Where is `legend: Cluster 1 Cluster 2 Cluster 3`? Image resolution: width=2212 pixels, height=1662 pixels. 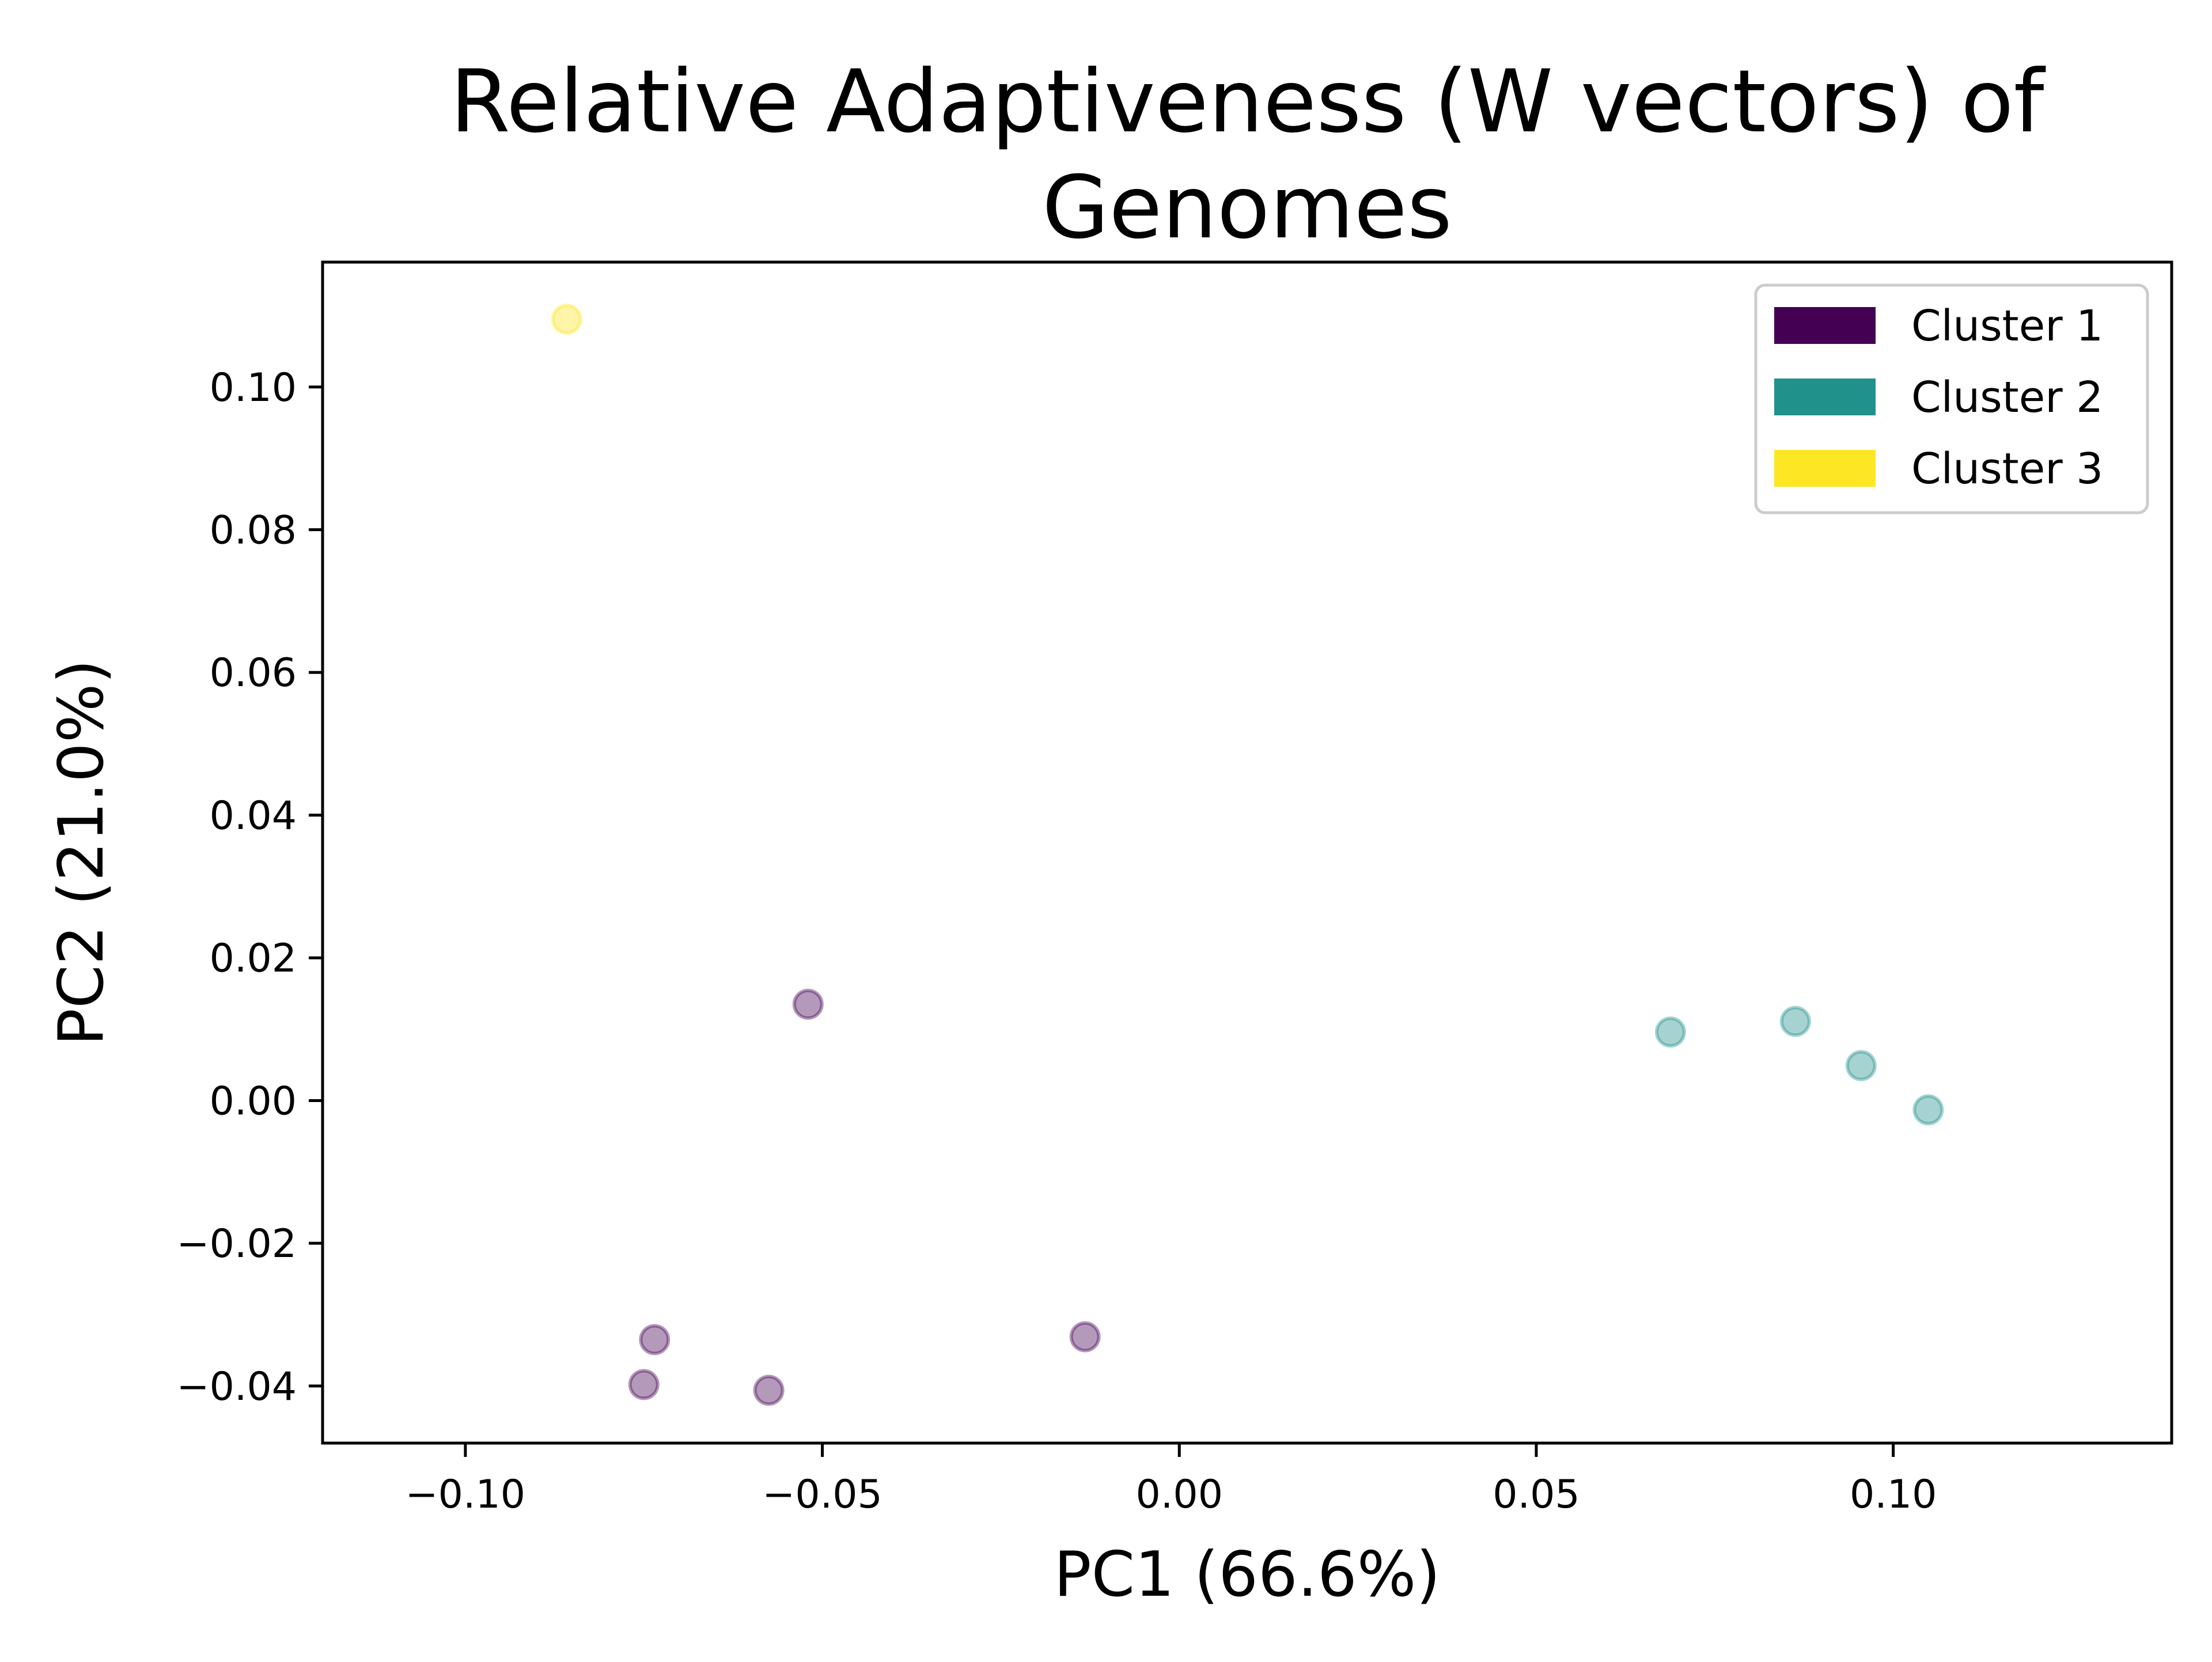
legend: Cluster 1 Cluster 2 Cluster 3 is located at coordinates (1951, 399).